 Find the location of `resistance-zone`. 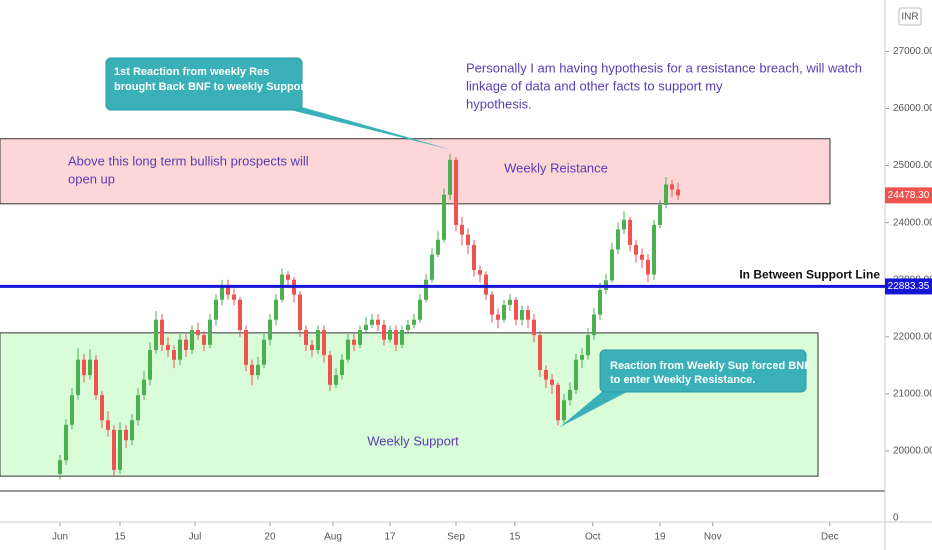

resistance-zone is located at coordinates (415, 171).